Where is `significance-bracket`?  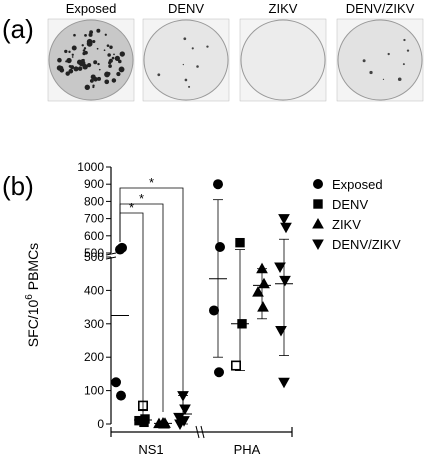
significance-bracket is located at coordinates (151, 299).